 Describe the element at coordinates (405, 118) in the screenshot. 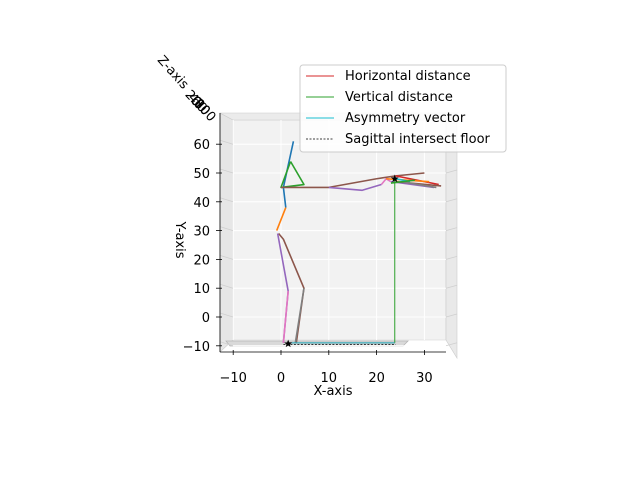

I see `legend-label-asymmetry: Asymmetry vector` at that location.